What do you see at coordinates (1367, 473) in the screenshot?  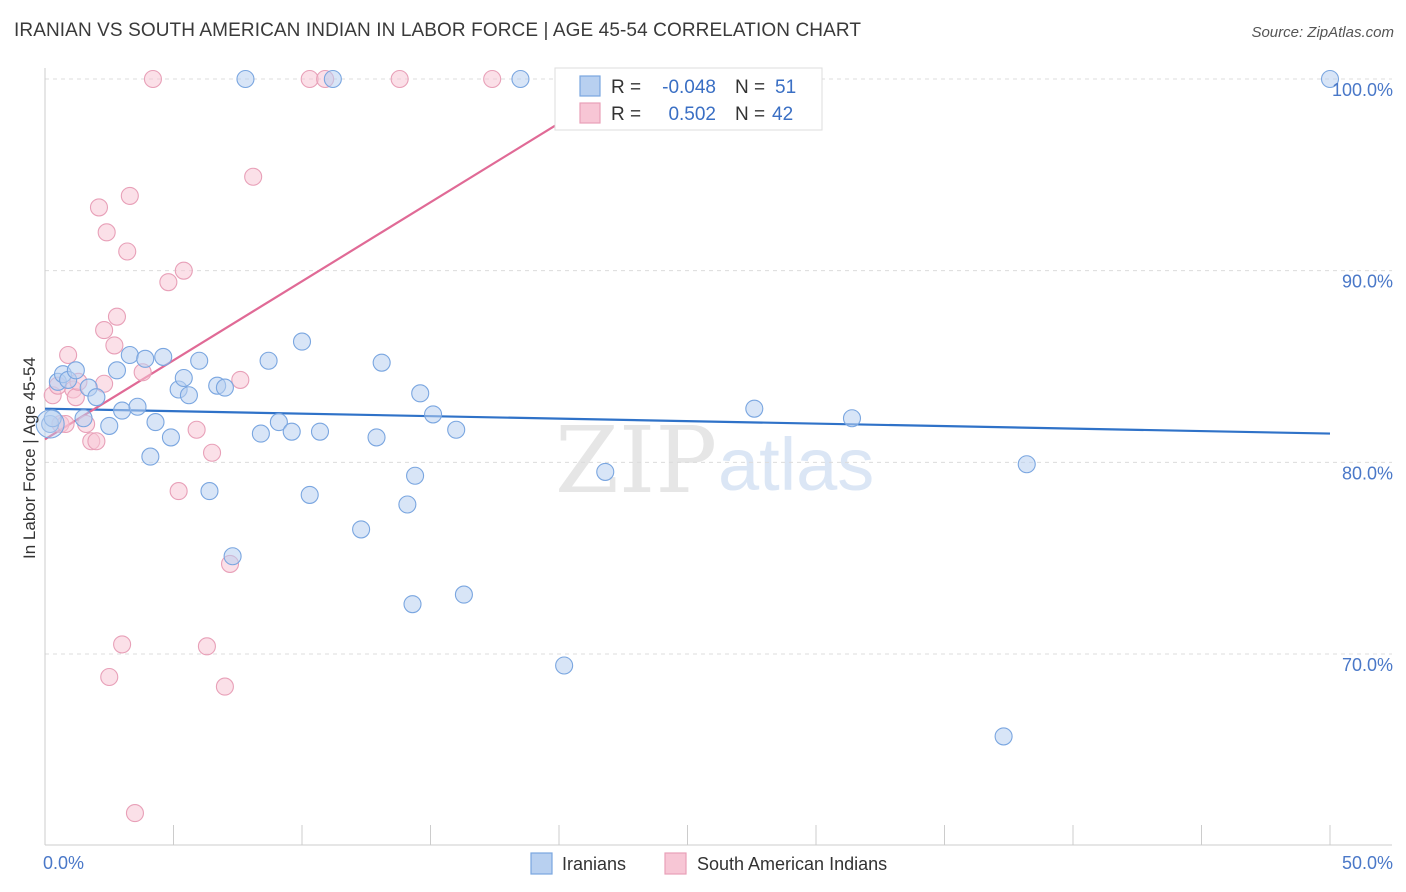 I see `y-tick-label-1: 80.0%` at bounding box center [1367, 473].